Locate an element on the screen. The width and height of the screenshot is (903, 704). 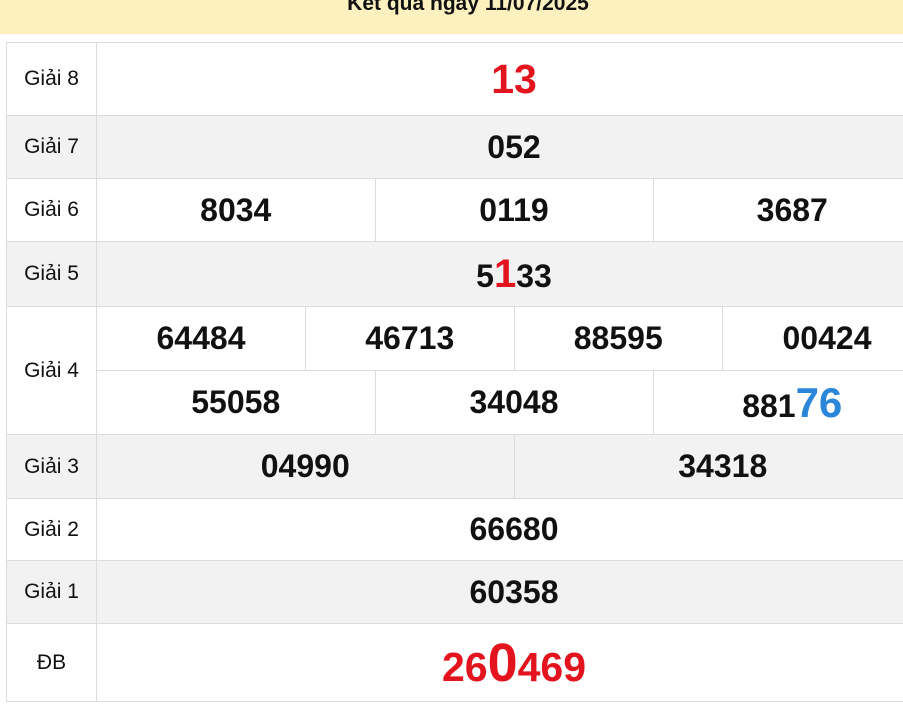
row-giai-8: Giải 8 13 is located at coordinates (454, 79).